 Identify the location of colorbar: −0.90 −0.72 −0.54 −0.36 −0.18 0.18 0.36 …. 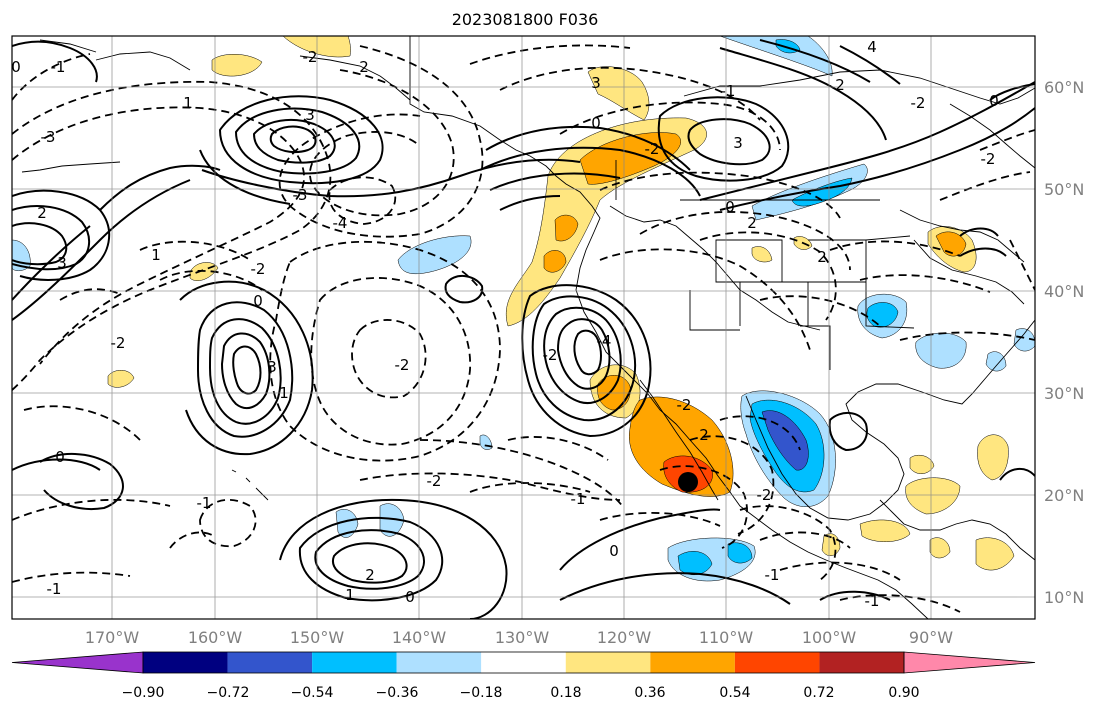
(523, 676).